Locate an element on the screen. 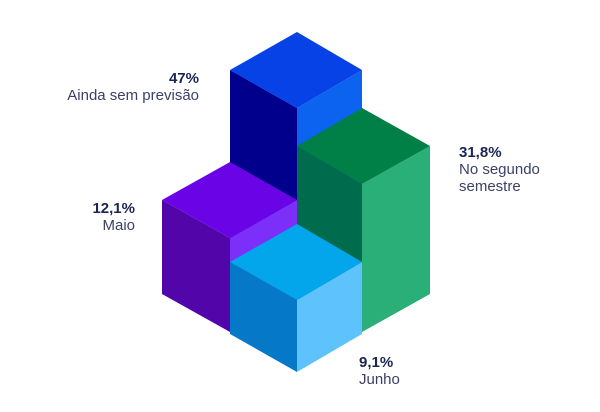 The width and height of the screenshot is (600, 412). block-3-left-face is located at coordinates (263, 317).